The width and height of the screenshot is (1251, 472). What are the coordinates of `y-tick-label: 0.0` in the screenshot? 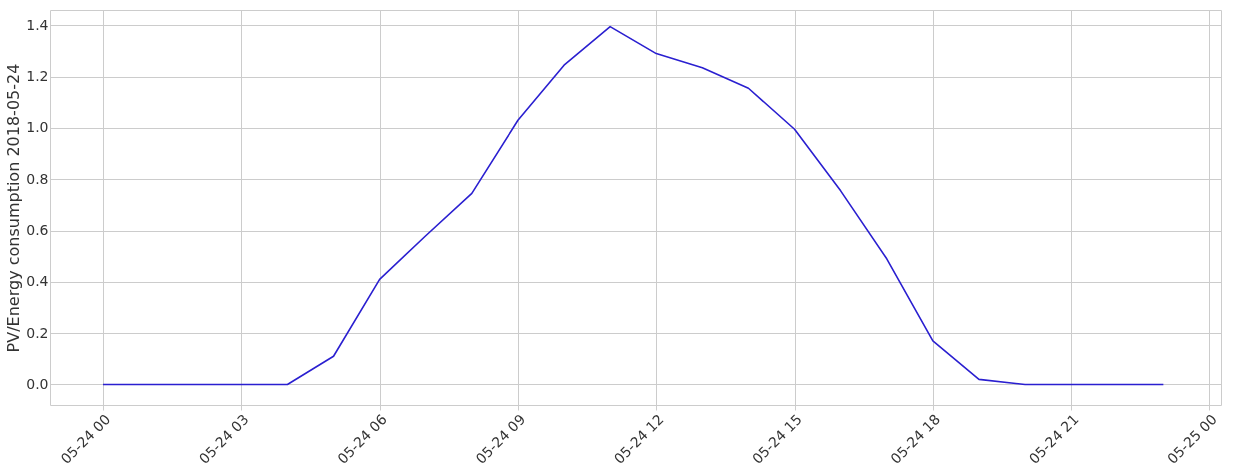 It's located at (37, 383).